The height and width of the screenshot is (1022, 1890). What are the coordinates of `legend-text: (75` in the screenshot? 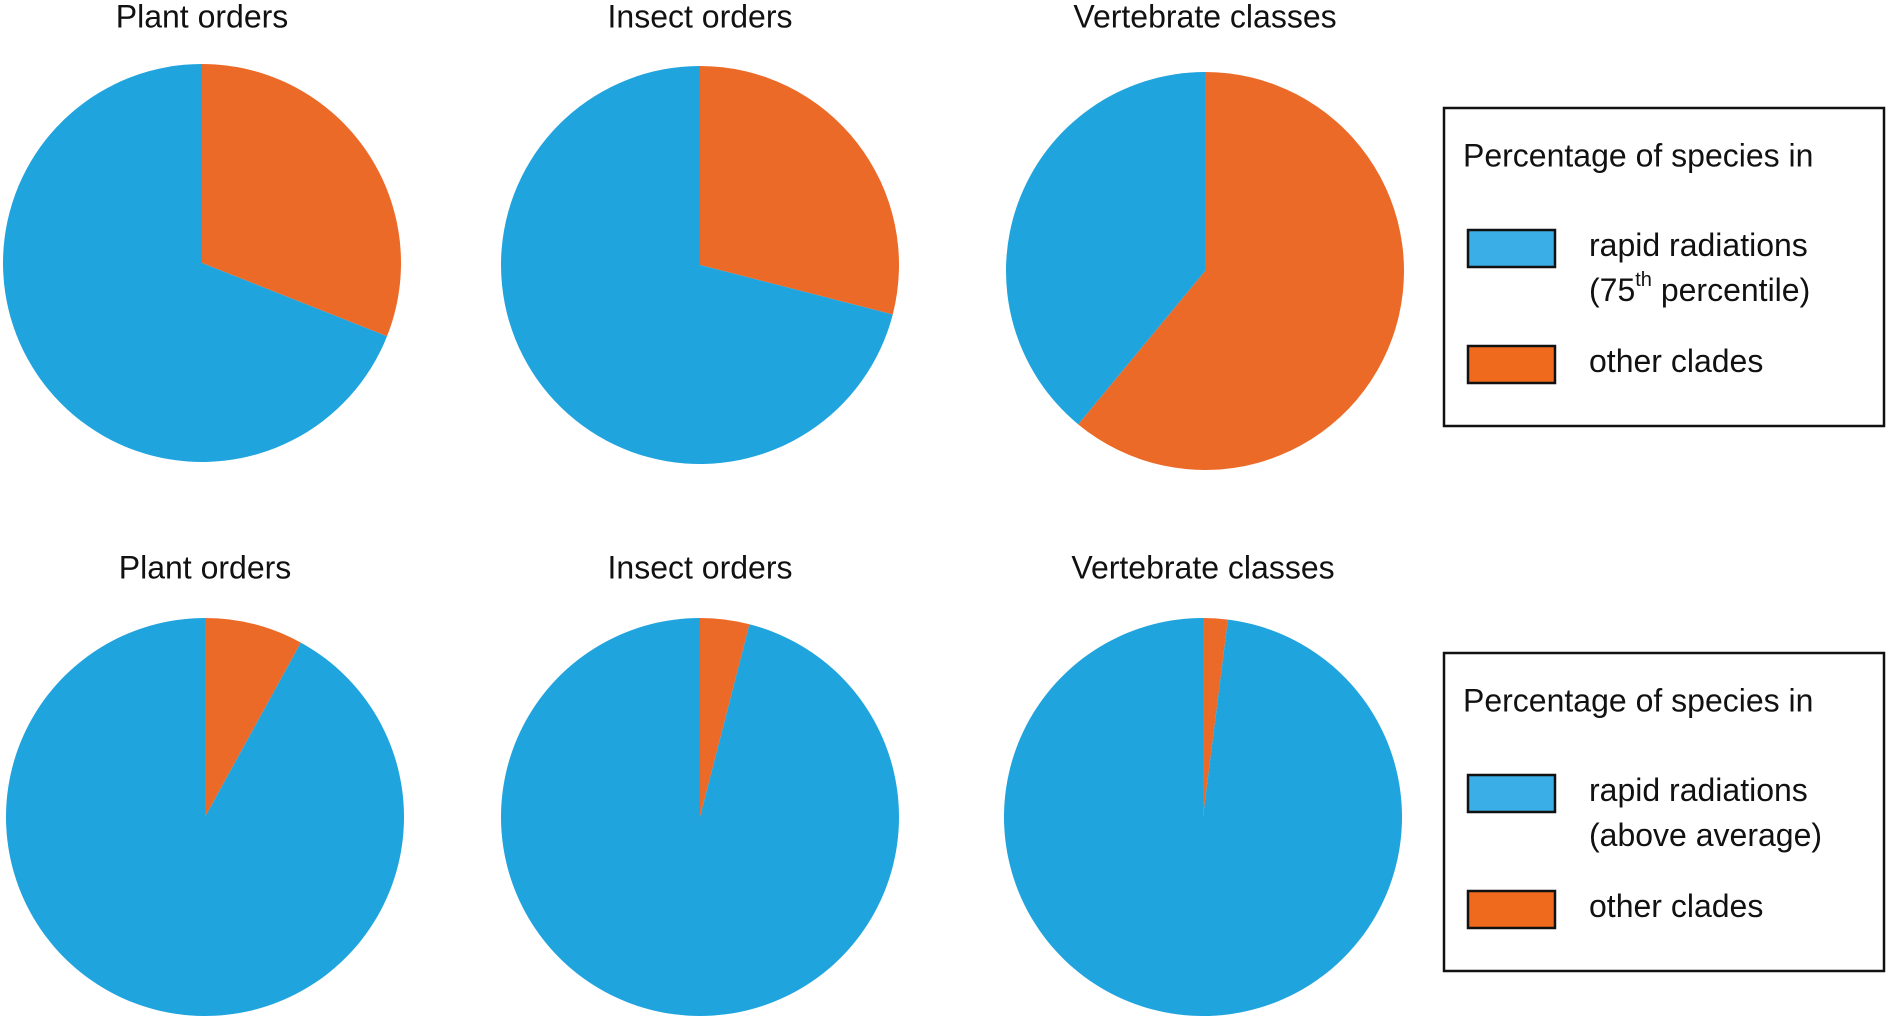 It's located at (1612, 290).